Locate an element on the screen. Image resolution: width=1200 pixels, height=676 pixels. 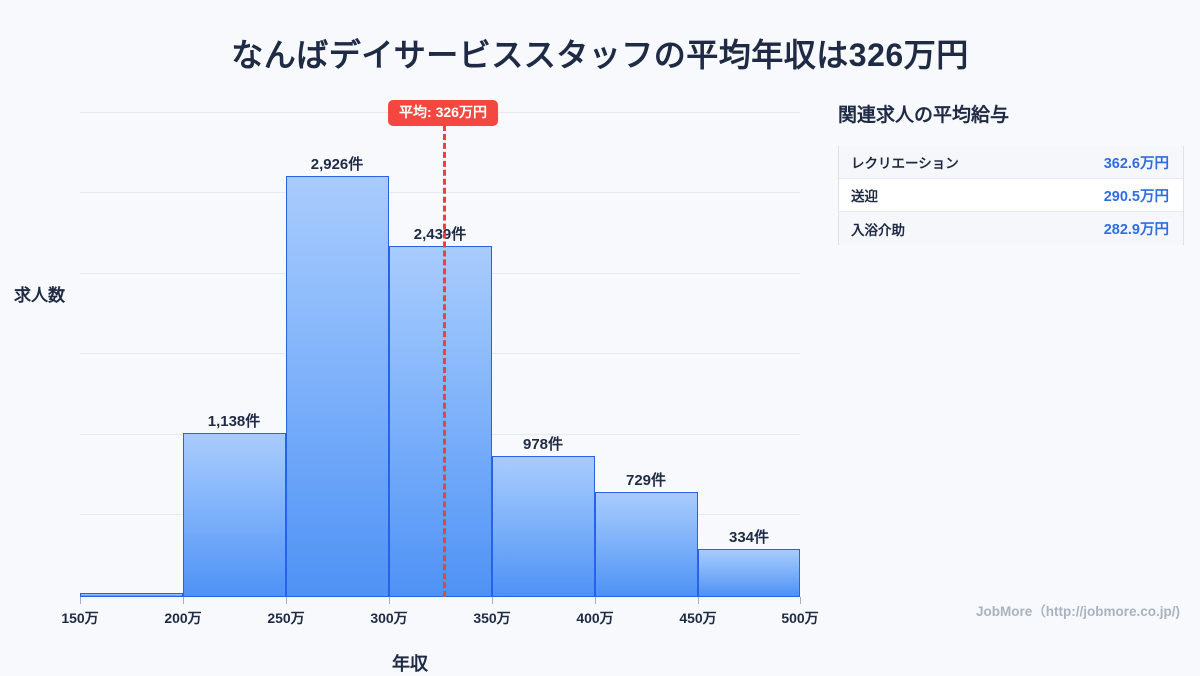
table-row: 送迎 290.5万円 is located at coordinates (1011, 195).